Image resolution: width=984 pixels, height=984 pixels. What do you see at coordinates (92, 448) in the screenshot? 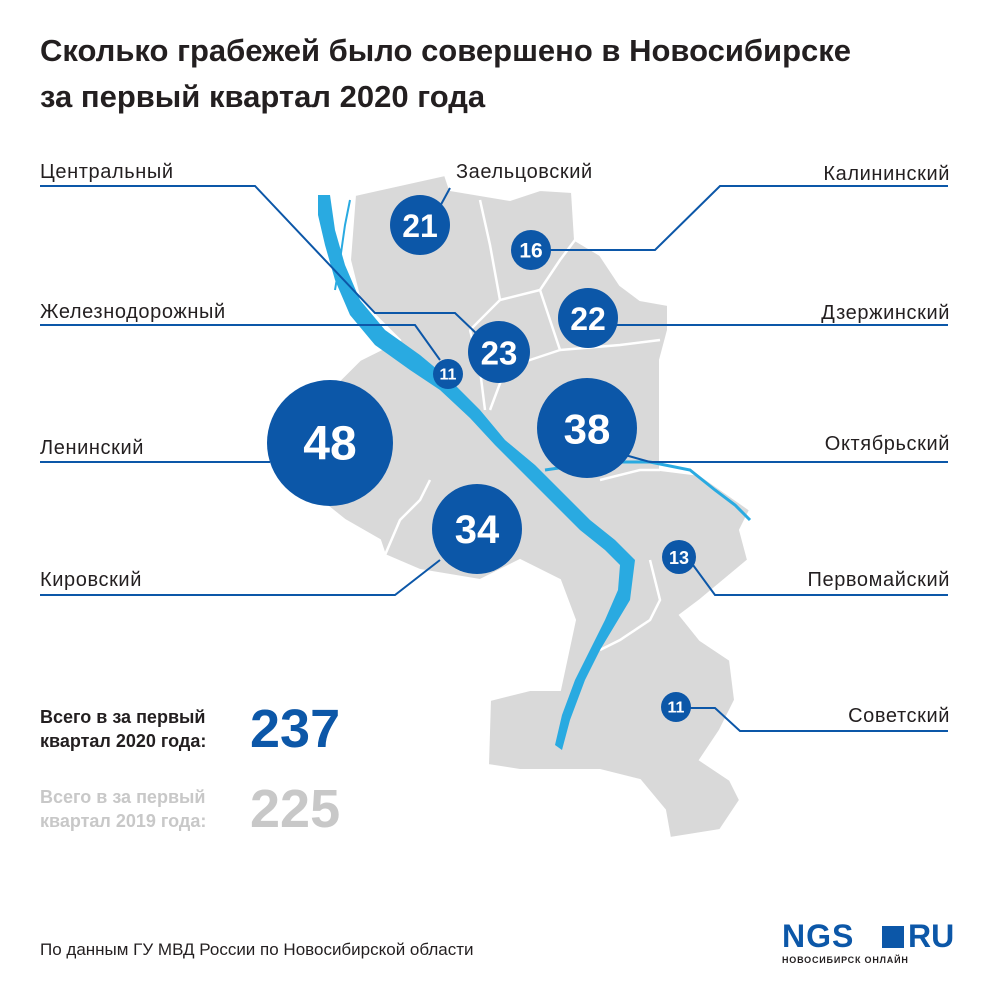
I see `label-leninsky: Ленинский` at bounding box center [92, 448].